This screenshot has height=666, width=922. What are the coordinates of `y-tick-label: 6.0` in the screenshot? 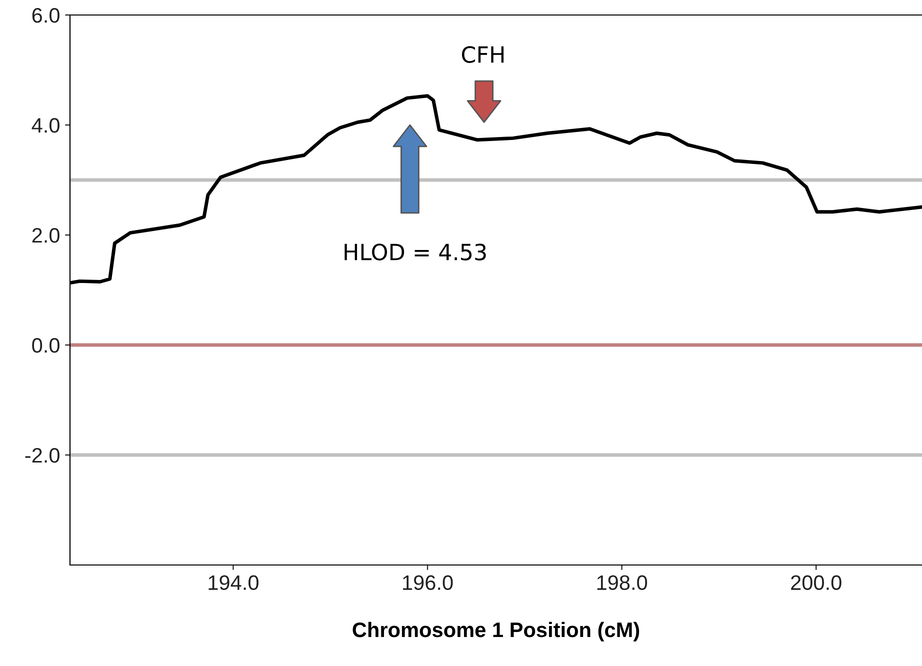 It's located at (46, 15).